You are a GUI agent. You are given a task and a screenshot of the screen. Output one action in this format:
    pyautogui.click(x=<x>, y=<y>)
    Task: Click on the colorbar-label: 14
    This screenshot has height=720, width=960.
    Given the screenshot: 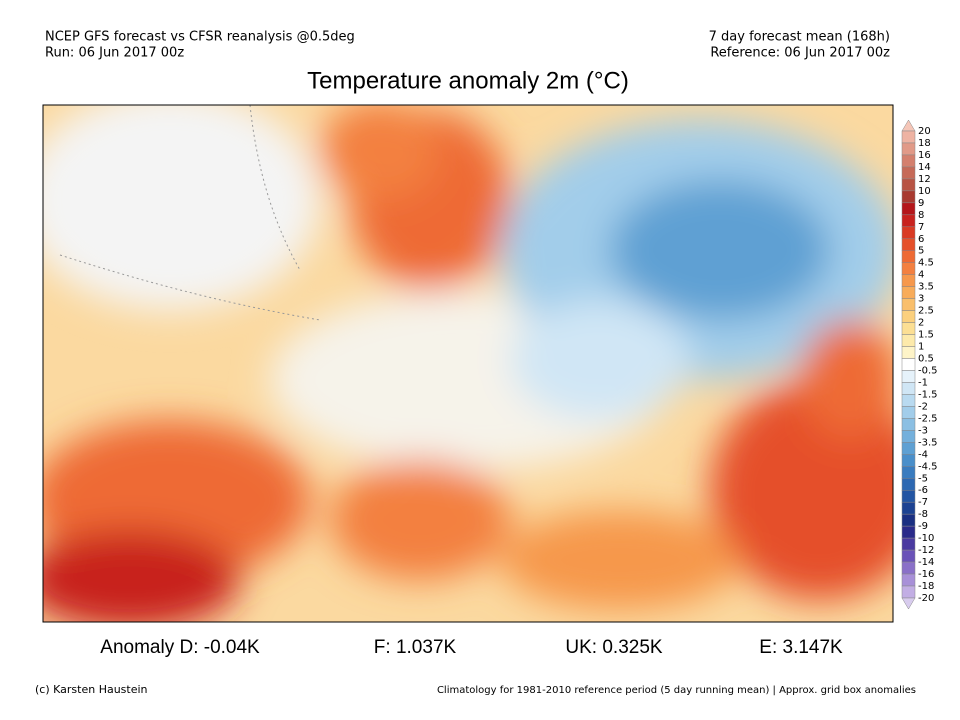 What is the action you would take?
    pyautogui.click(x=924, y=167)
    